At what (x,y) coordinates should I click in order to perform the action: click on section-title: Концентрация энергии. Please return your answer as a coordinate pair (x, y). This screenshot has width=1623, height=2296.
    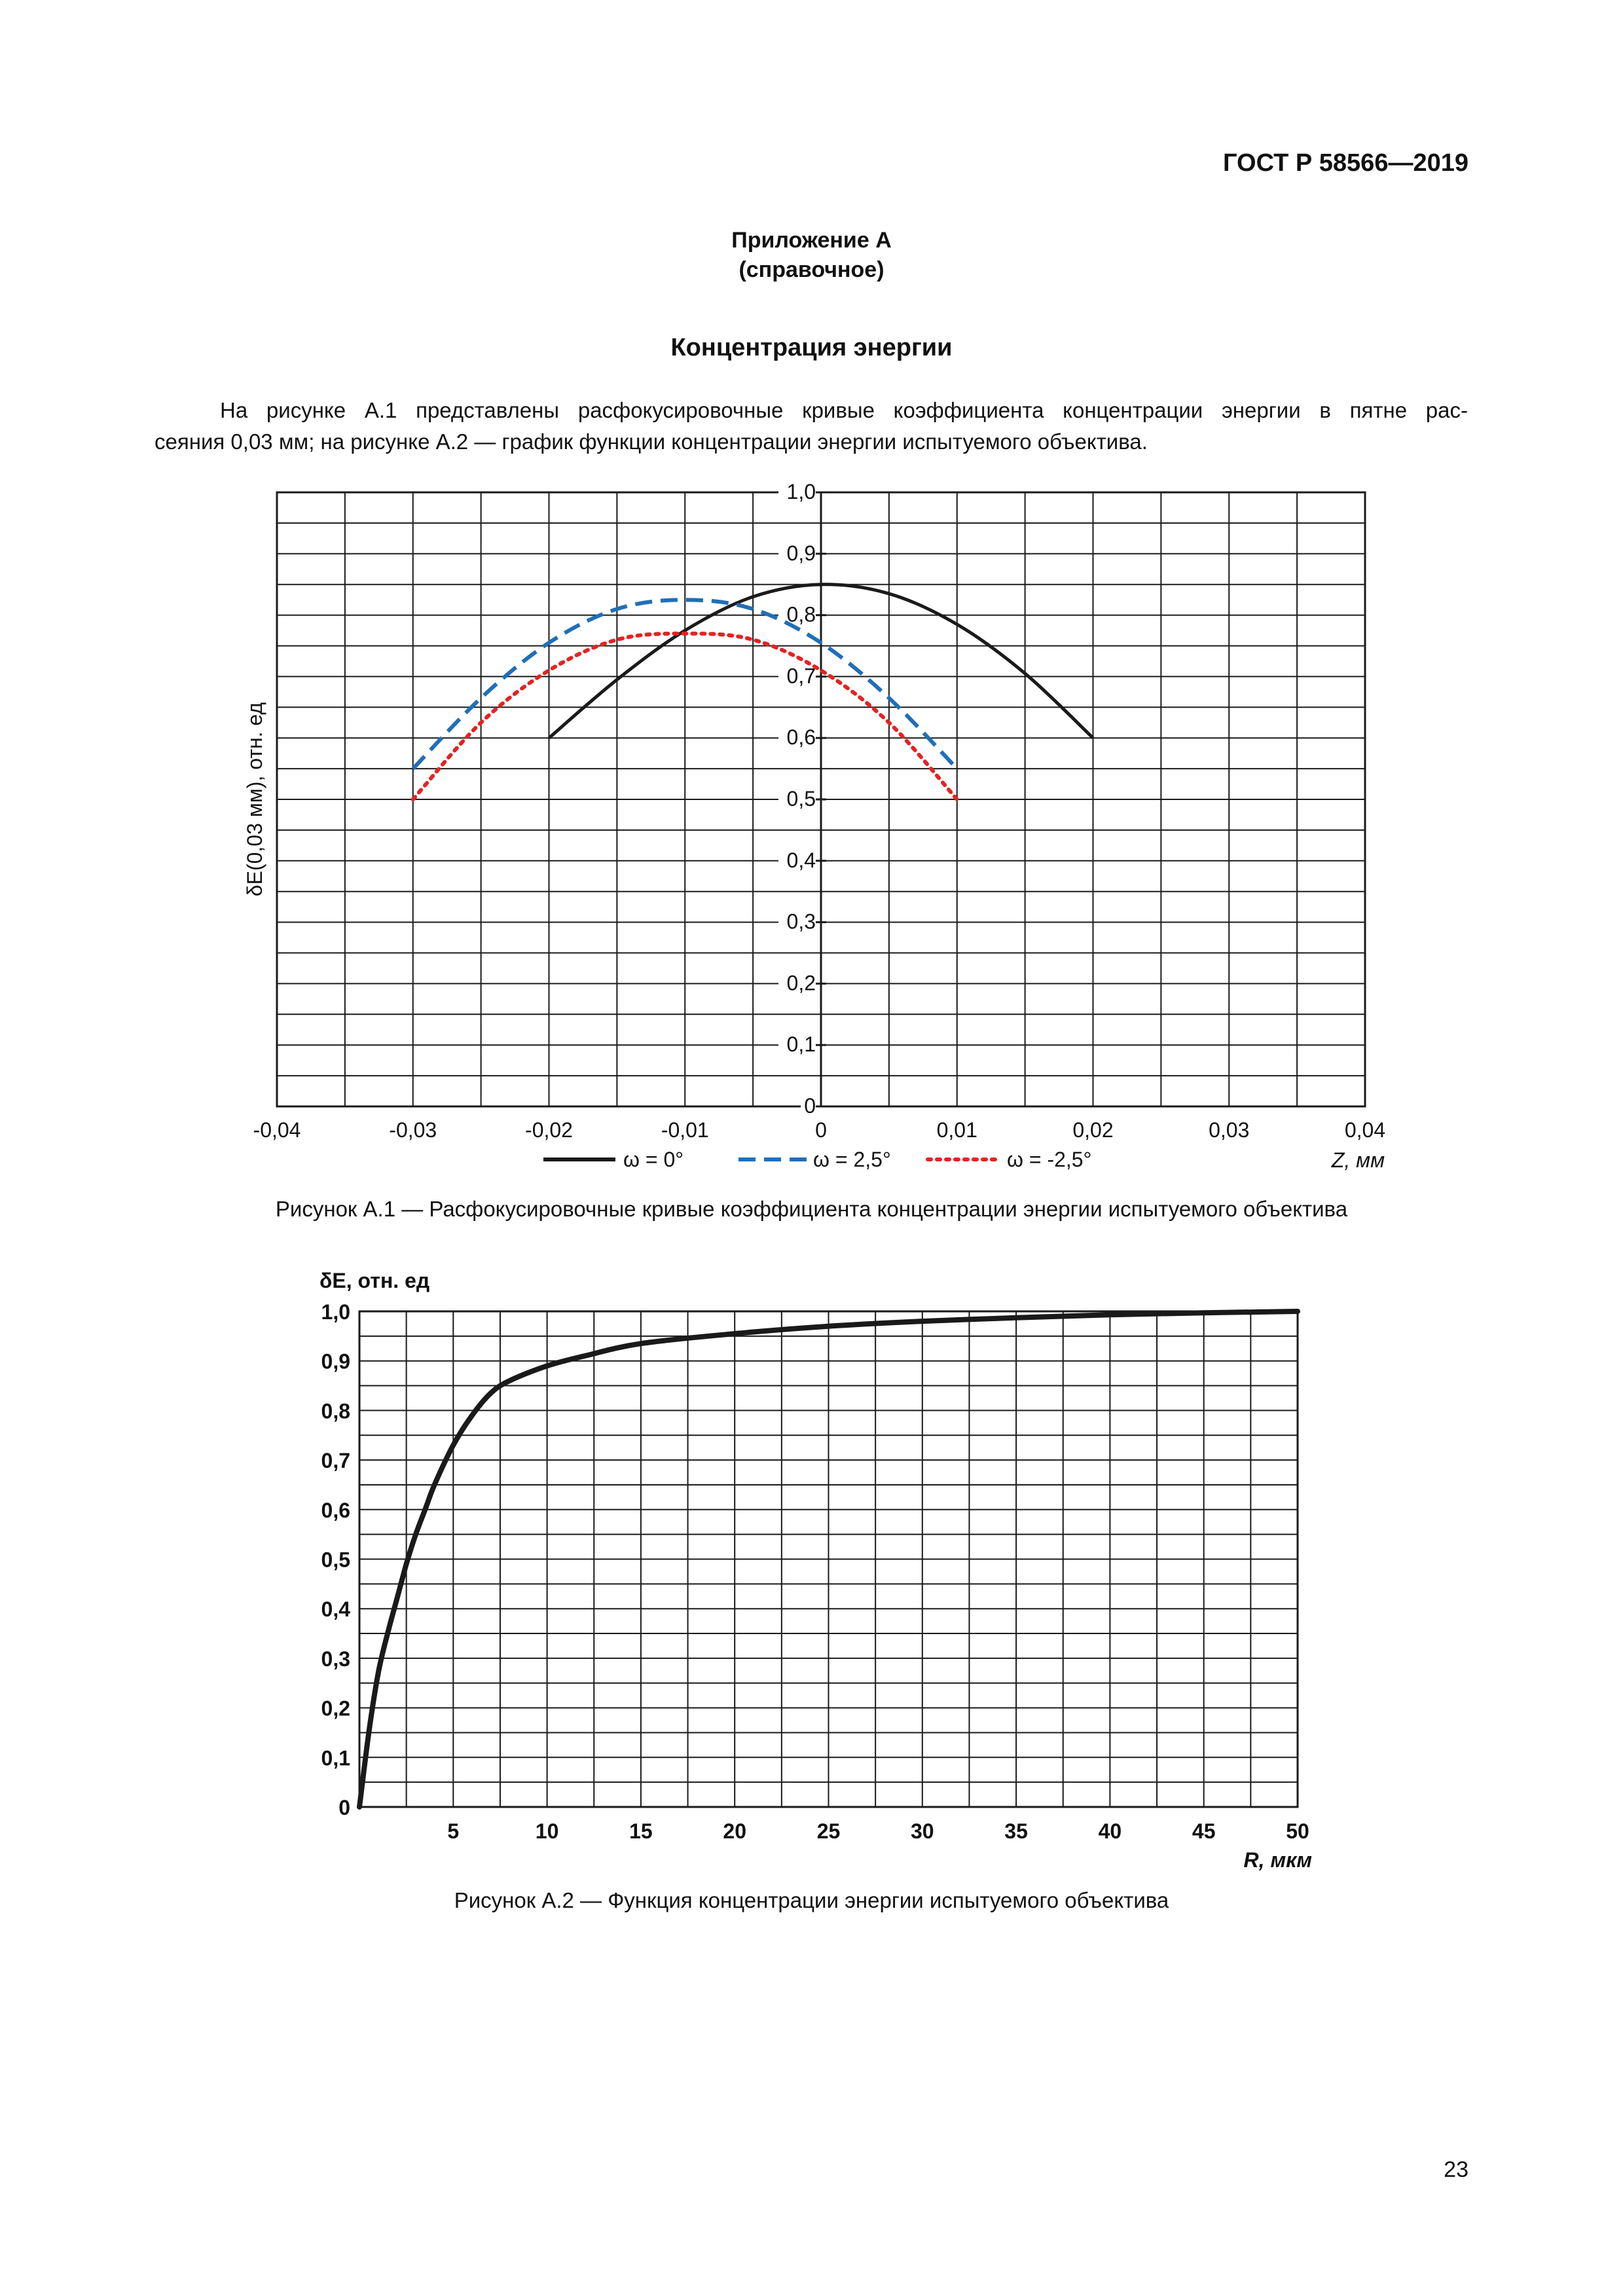
    Looking at the image, I should click on (811, 347).